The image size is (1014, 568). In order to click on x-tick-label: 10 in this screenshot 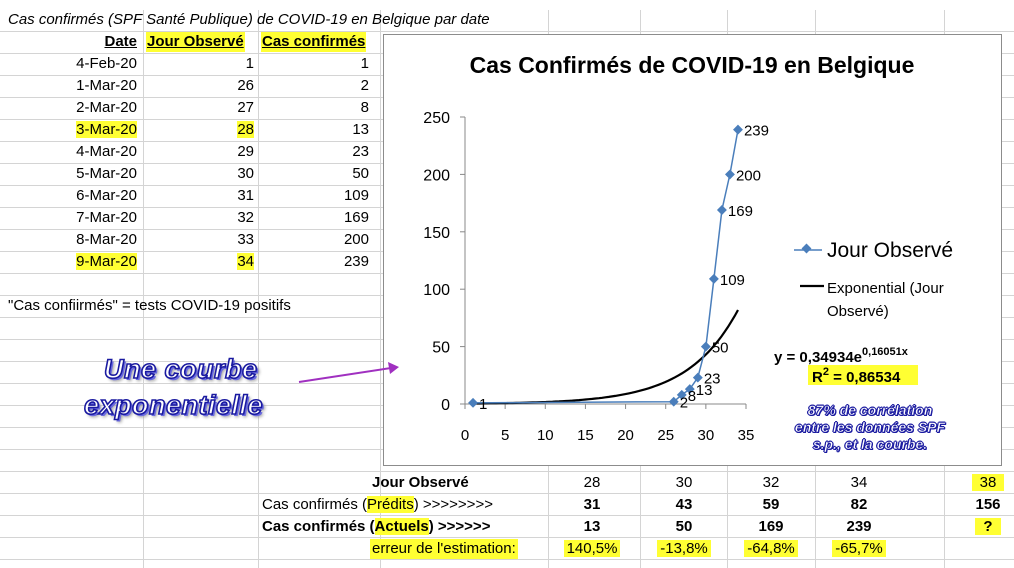, I will do `click(545, 435)`.